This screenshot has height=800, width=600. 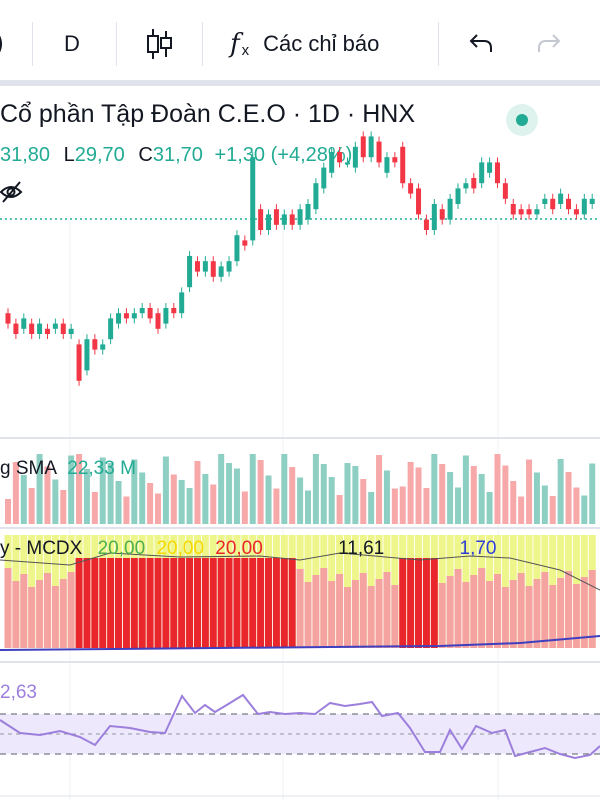 What do you see at coordinates (478, 548) in the screenshot?
I see `mcdx-value-5: 1,70` at bounding box center [478, 548].